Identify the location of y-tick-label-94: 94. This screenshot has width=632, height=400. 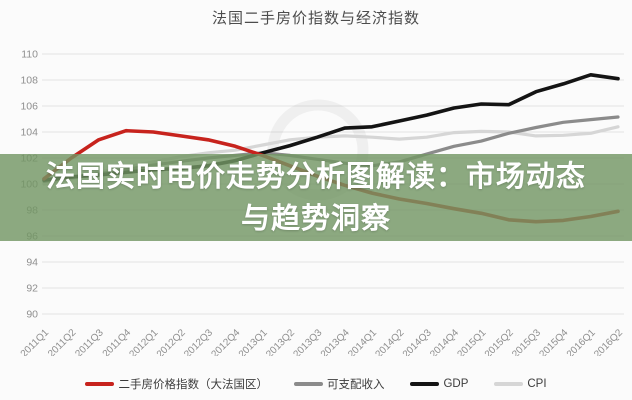
(32, 263).